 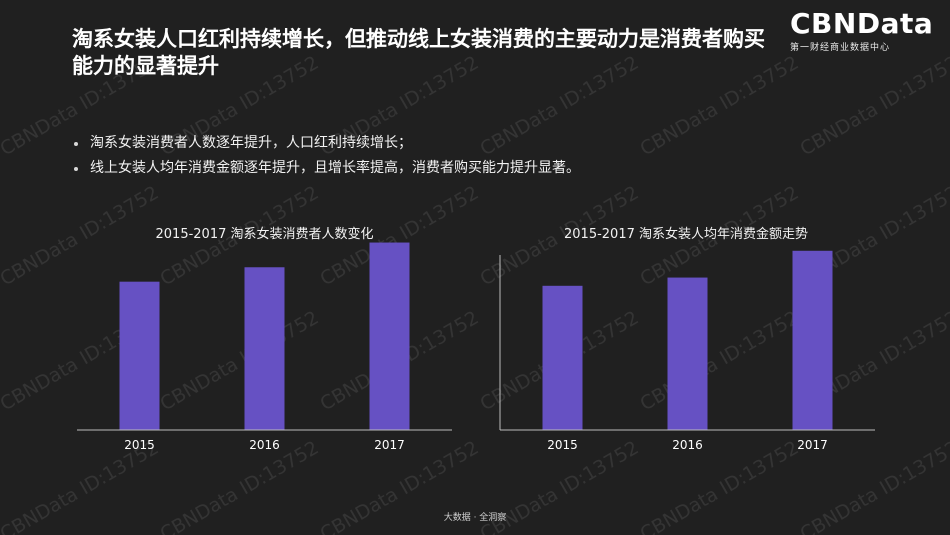 What do you see at coordinates (418, 52) in the screenshot?
I see `page-title: 淘系女装人口红利持续增长，但推动线上女装消费的主要动力是消费者购买能力的显著提升` at bounding box center [418, 52].